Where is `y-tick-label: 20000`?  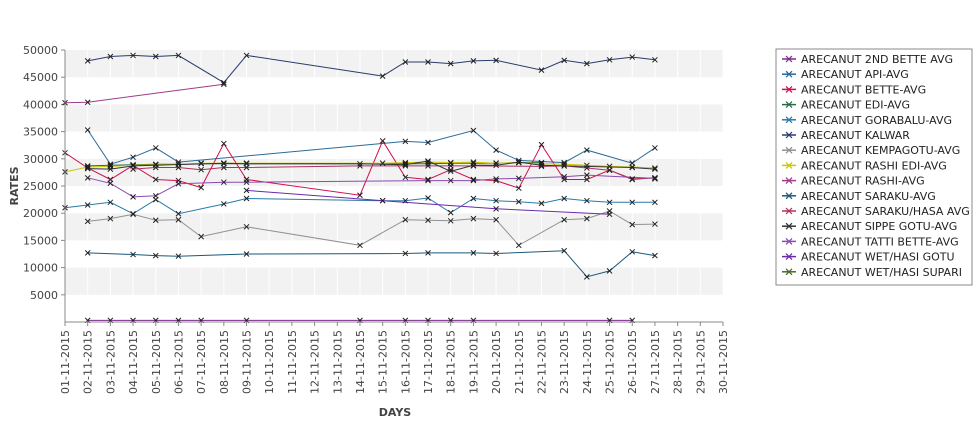 y-tick-label: 20000 is located at coordinates (40, 213).